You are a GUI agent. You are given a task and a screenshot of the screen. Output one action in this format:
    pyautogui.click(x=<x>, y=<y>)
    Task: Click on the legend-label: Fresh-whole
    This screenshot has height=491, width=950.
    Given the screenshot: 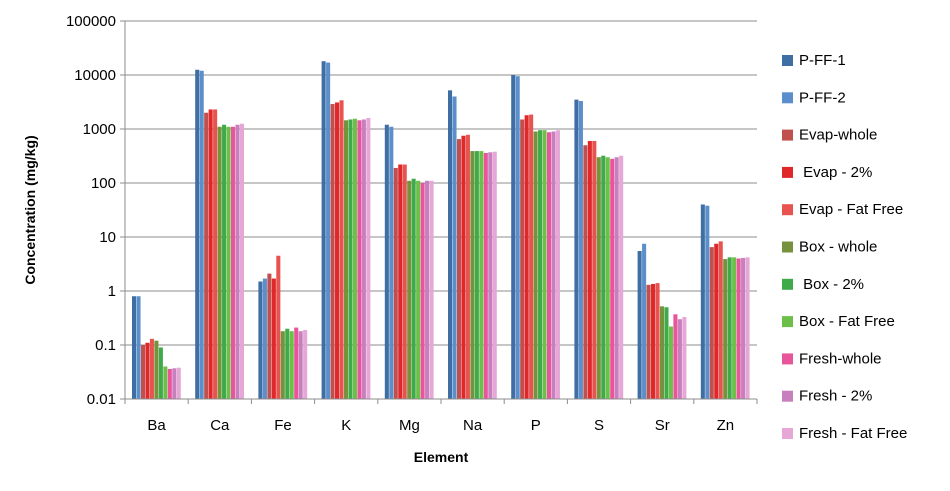 What is the action you would take?
    pyautogui.click(x=840, y=358)
    